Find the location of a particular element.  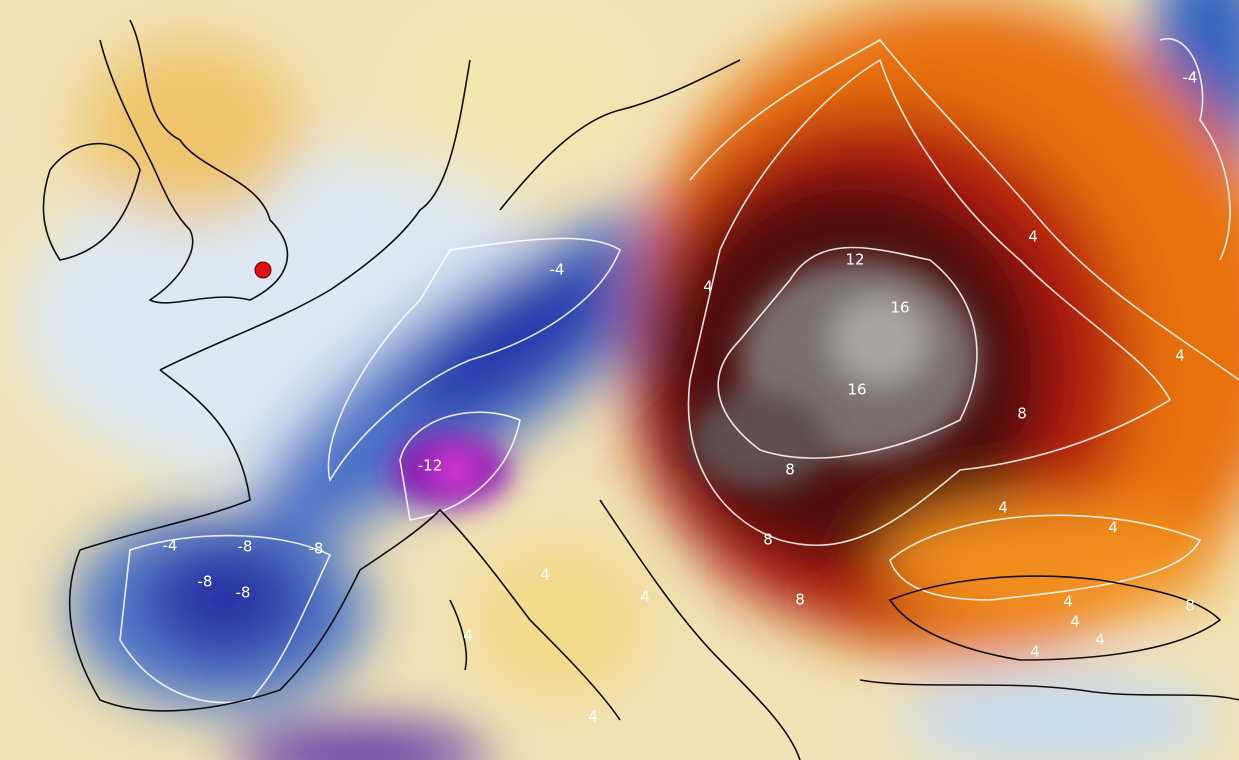

contour-label: 12 is located at coordinates (854, 260).